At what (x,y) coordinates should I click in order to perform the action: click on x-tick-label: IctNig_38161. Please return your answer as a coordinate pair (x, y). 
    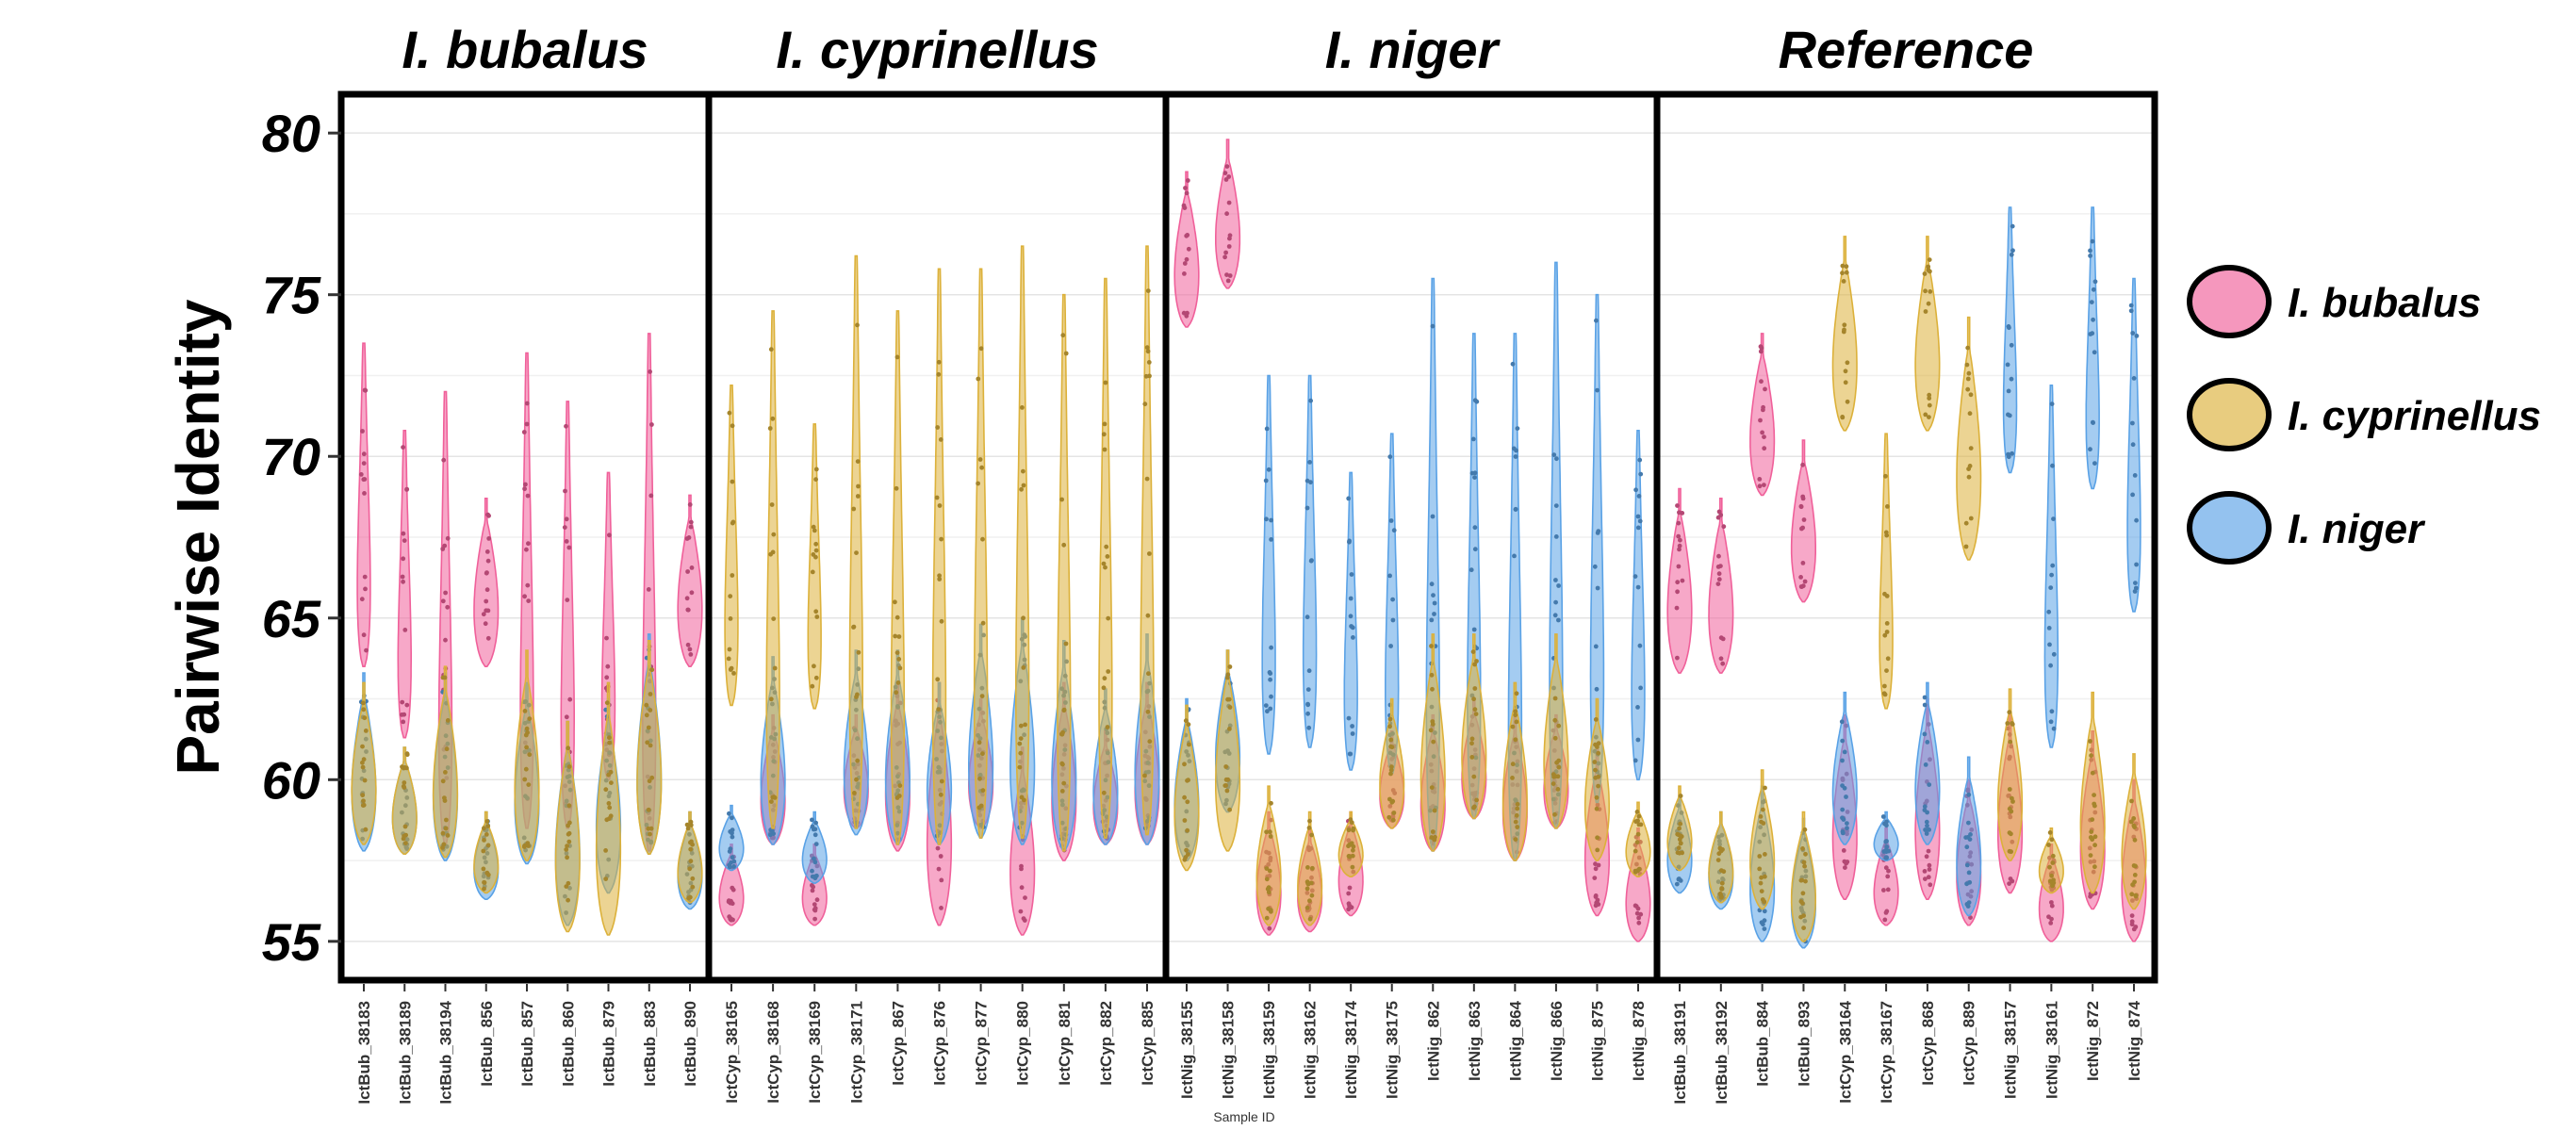
    Looking at the image, I should click on (2051, 1050).